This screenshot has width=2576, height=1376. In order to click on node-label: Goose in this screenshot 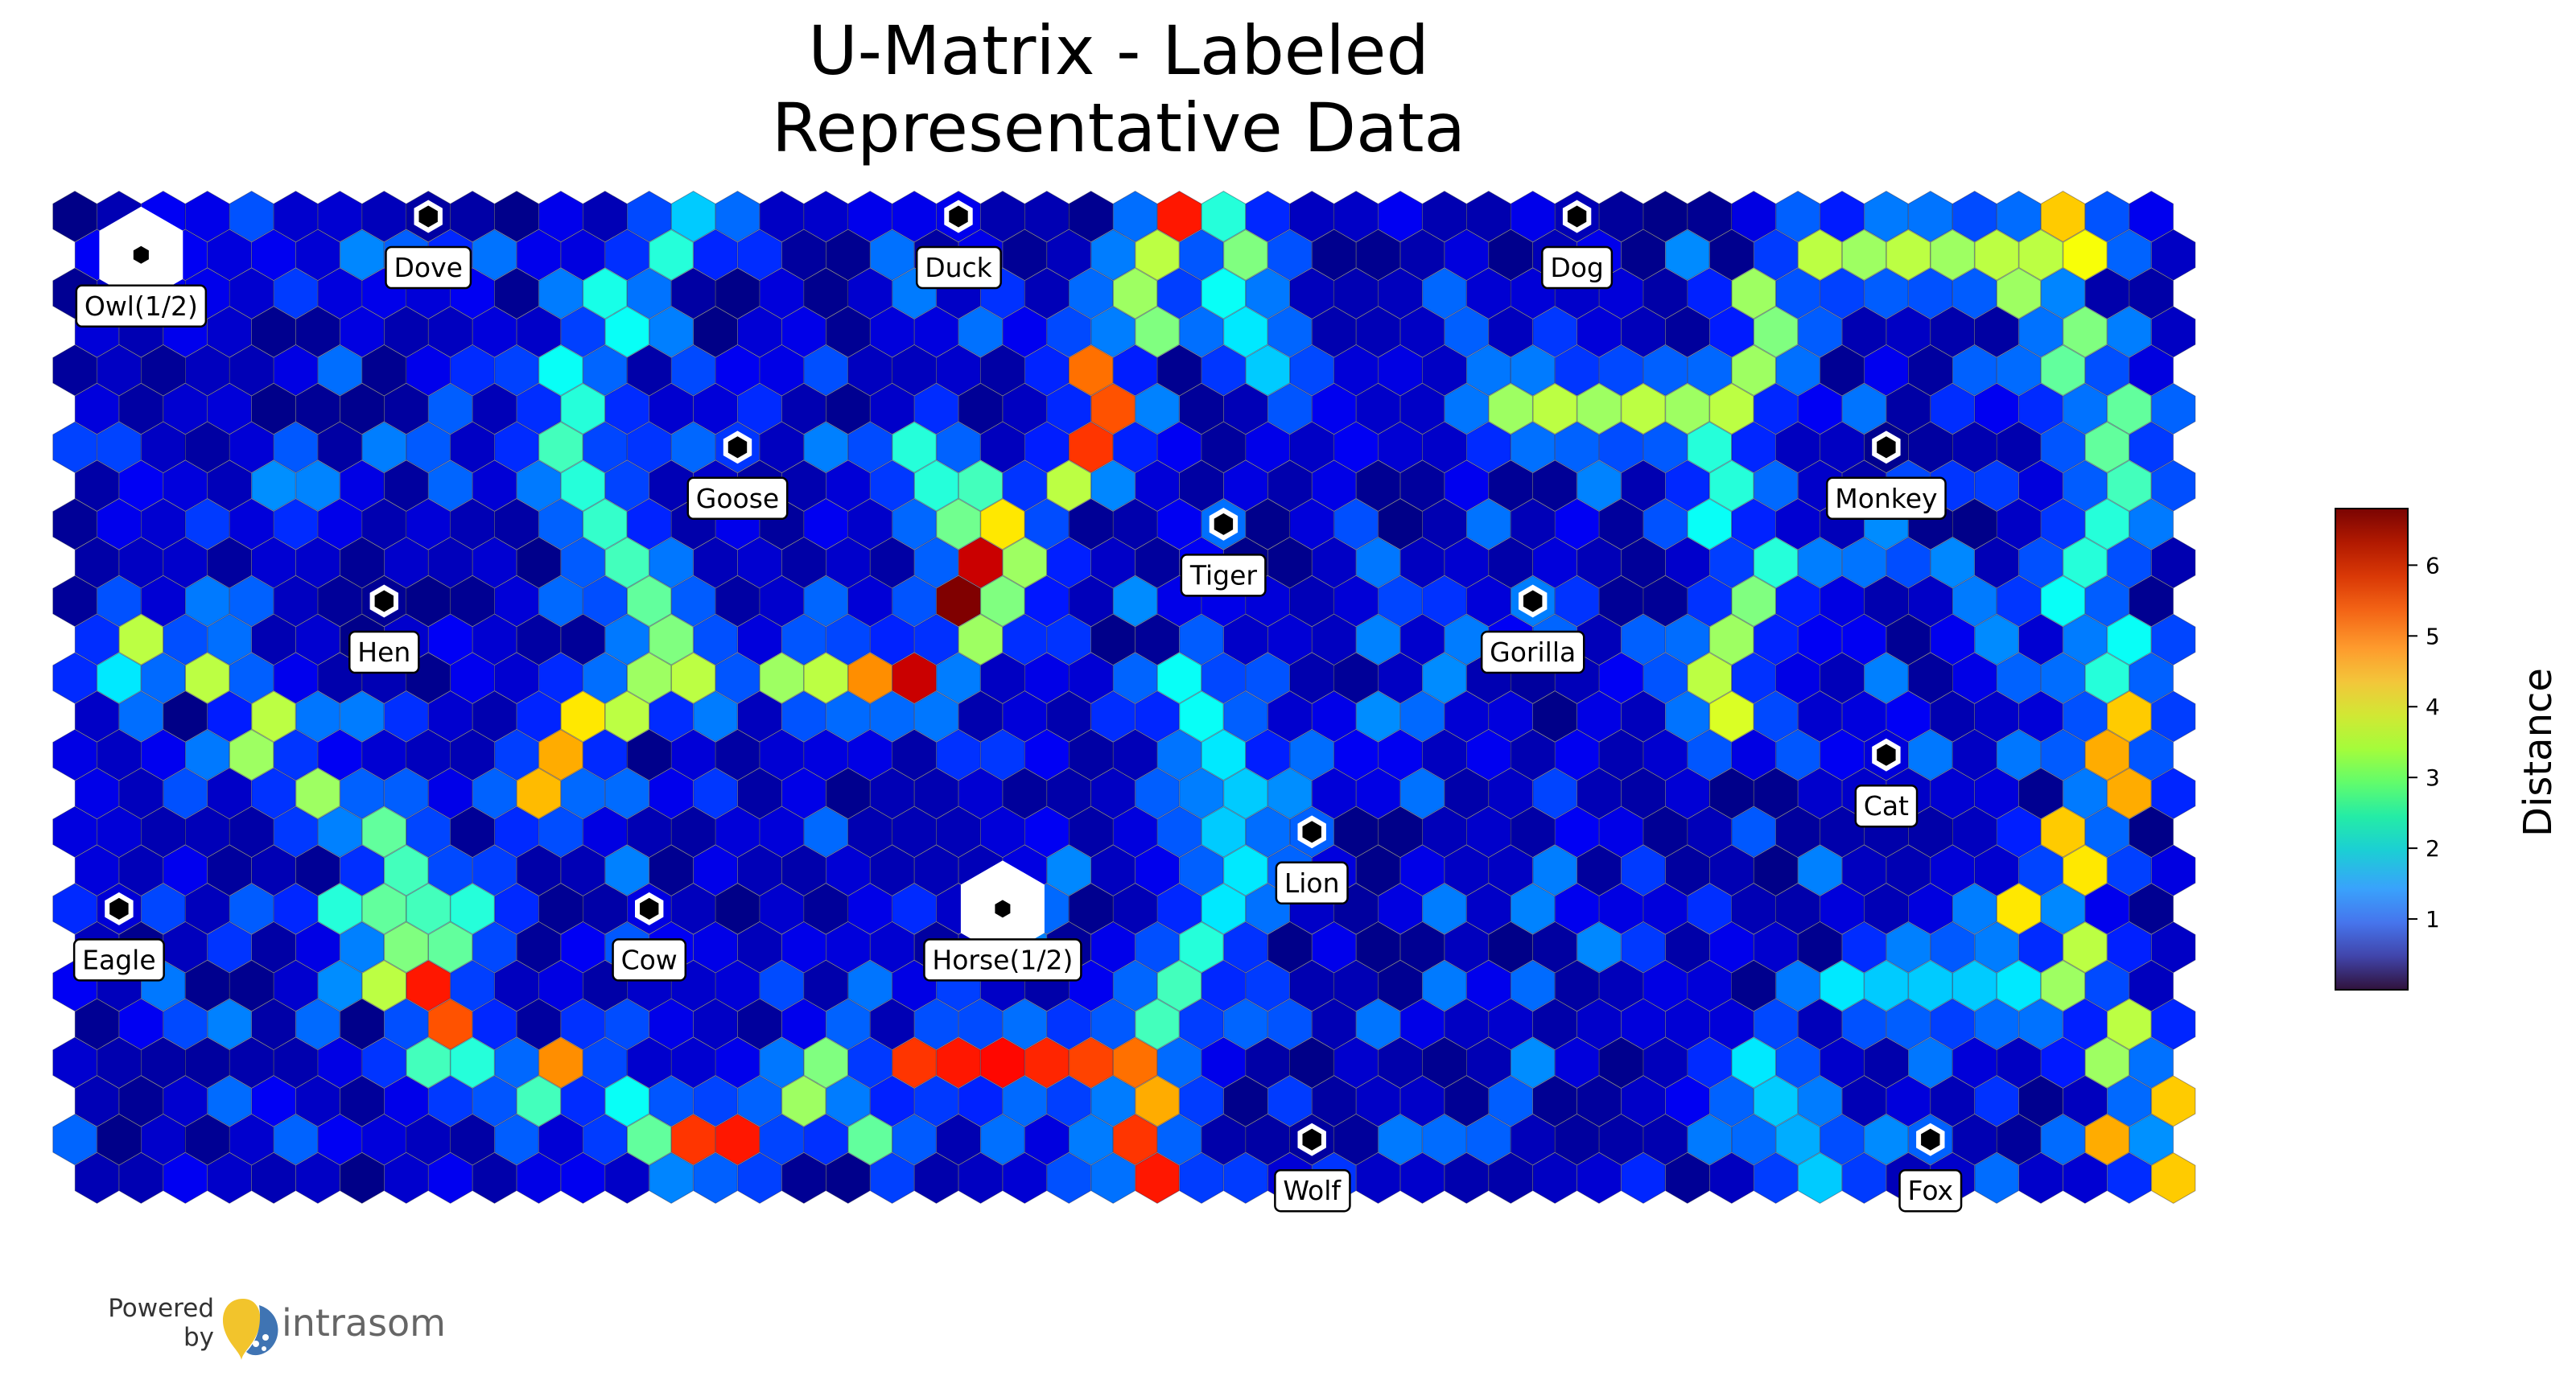, I will do `click(737, 499)`.